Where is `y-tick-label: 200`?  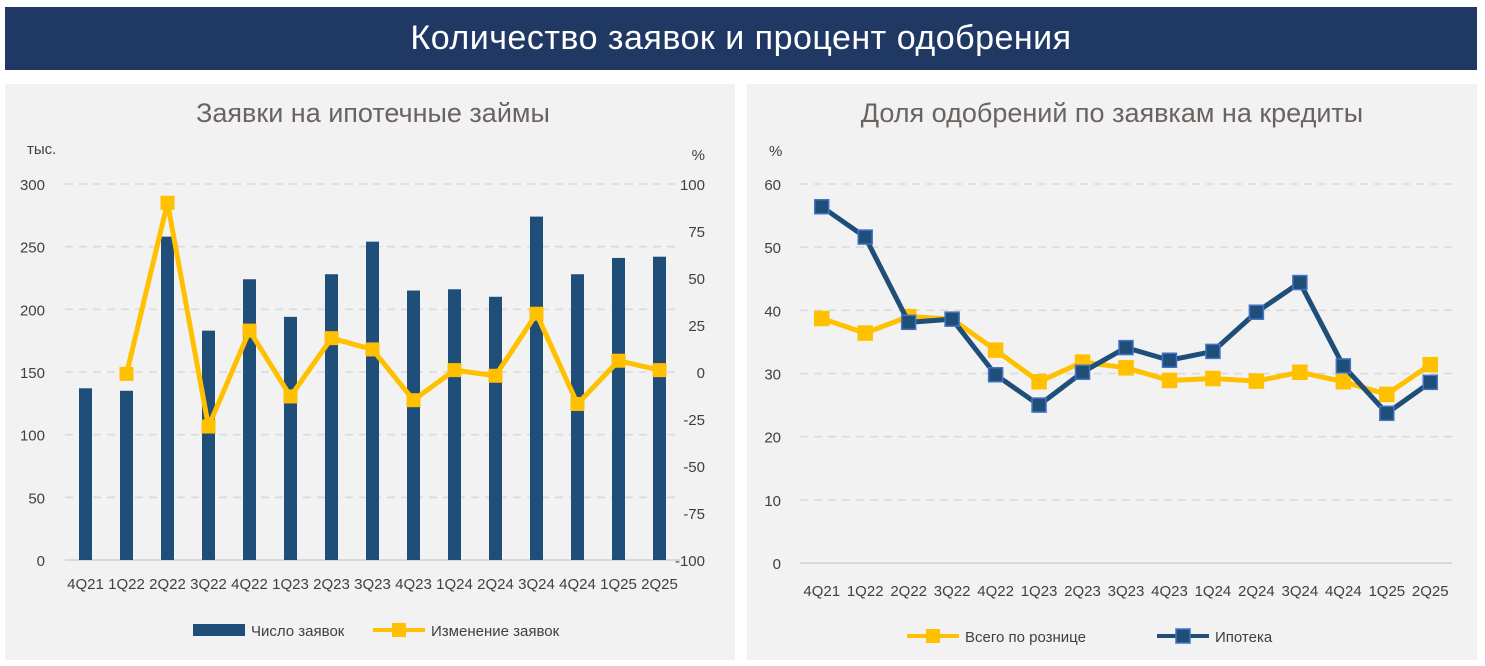 y-tick-label: 200 is located at coordinates (32, 310).